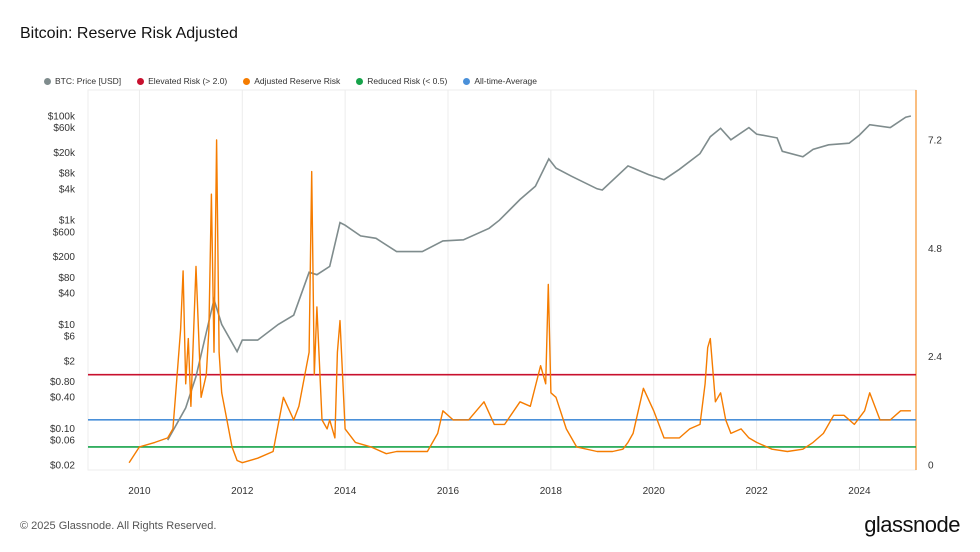  Describe the element at coordinates (64, 232) in the screenshot. I see `y-left-tick-600: $600` at that location.